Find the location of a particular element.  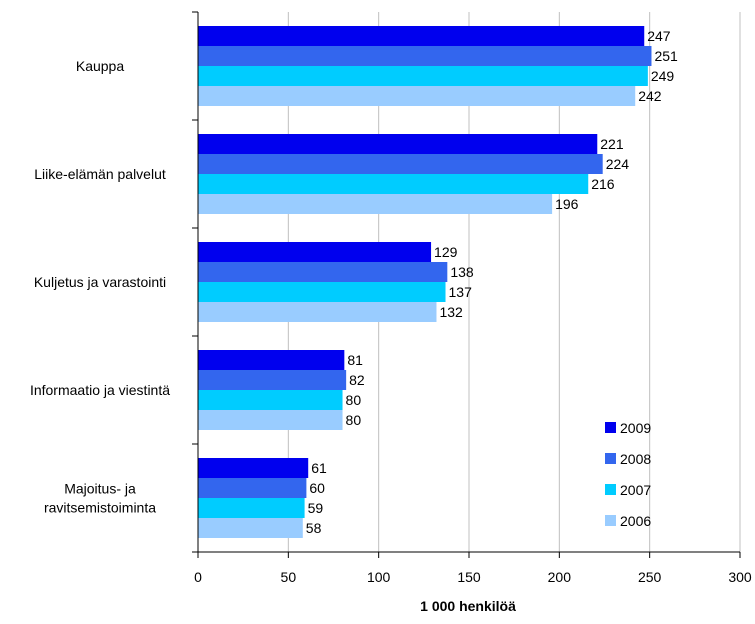

data-label: 58 is located at coordinates (314, 528).